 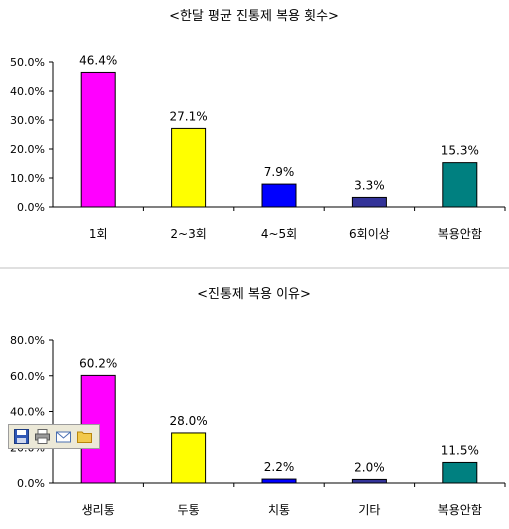 What do you see at coordinates (369, 467) in the screenshot?
I see `data-label: 2.0%` at bounding box center [369, 467].